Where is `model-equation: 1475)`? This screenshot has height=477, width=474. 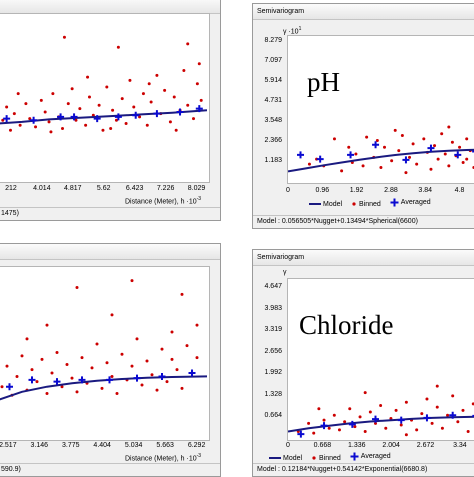 model-equation: 1475) is located at coordinates (110, 213).